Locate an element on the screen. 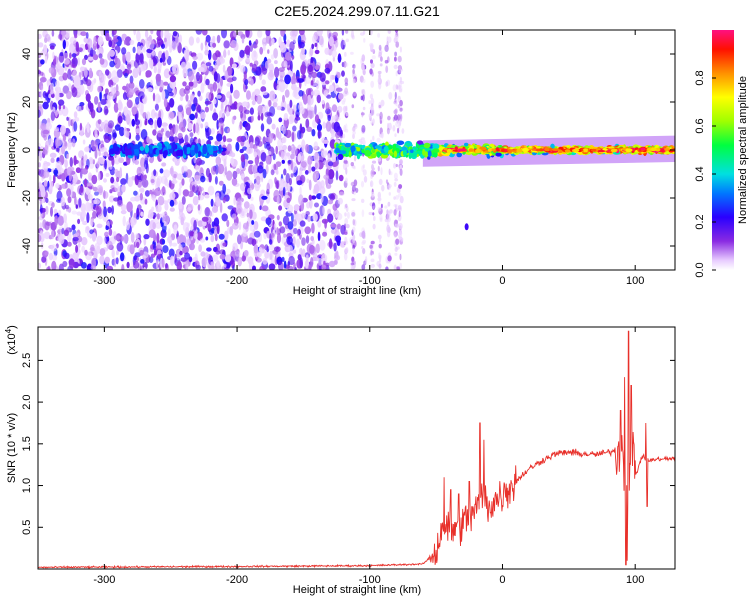  snr-x-label: Height of straight line (km) is located at coordinates (357, 590).